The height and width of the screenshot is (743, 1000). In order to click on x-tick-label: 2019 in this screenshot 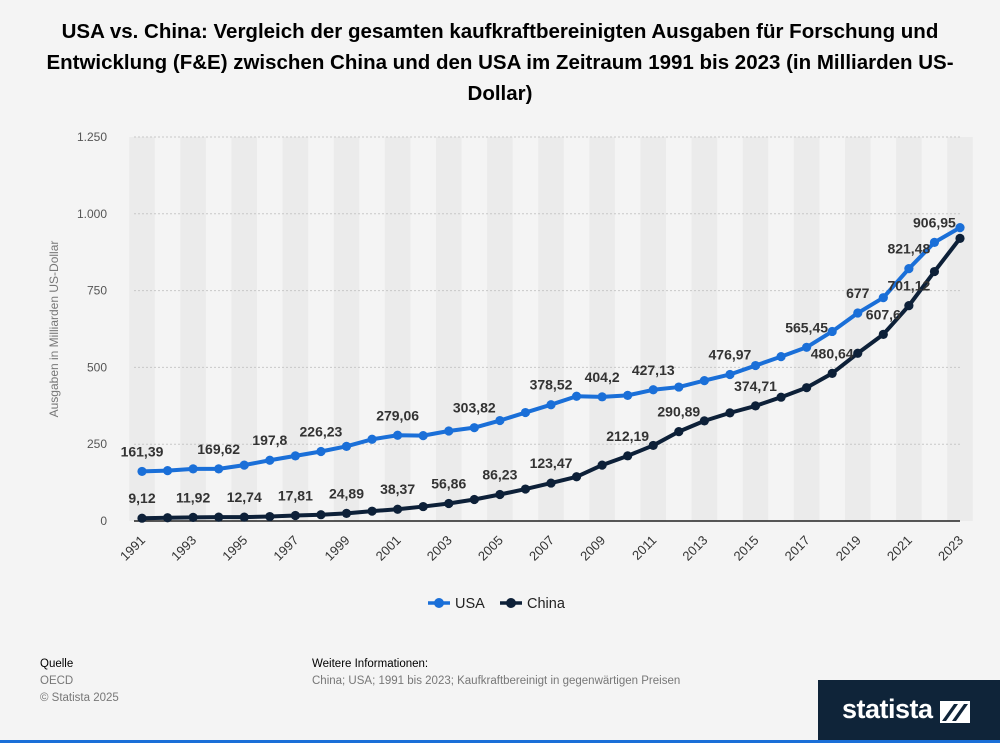, I will do `click(848, 548)`.